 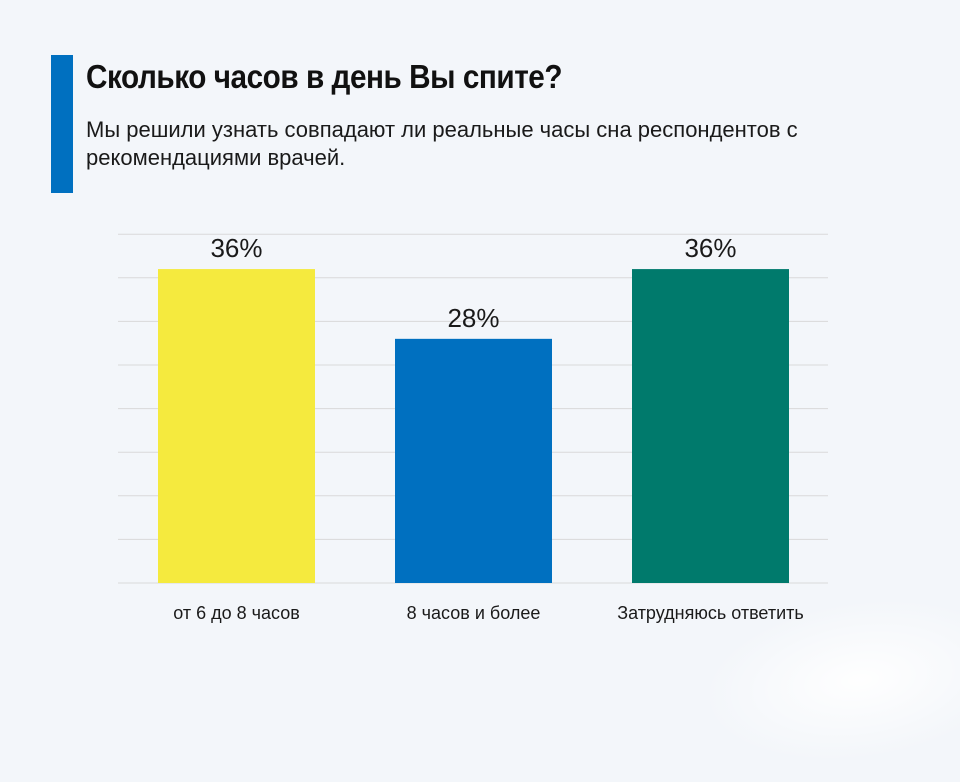 What do you see at coordinates (324, 76) in the screenshot?
I see `page-title: Сколько часов в день Вы спите?` at bounding box center [324, 76].